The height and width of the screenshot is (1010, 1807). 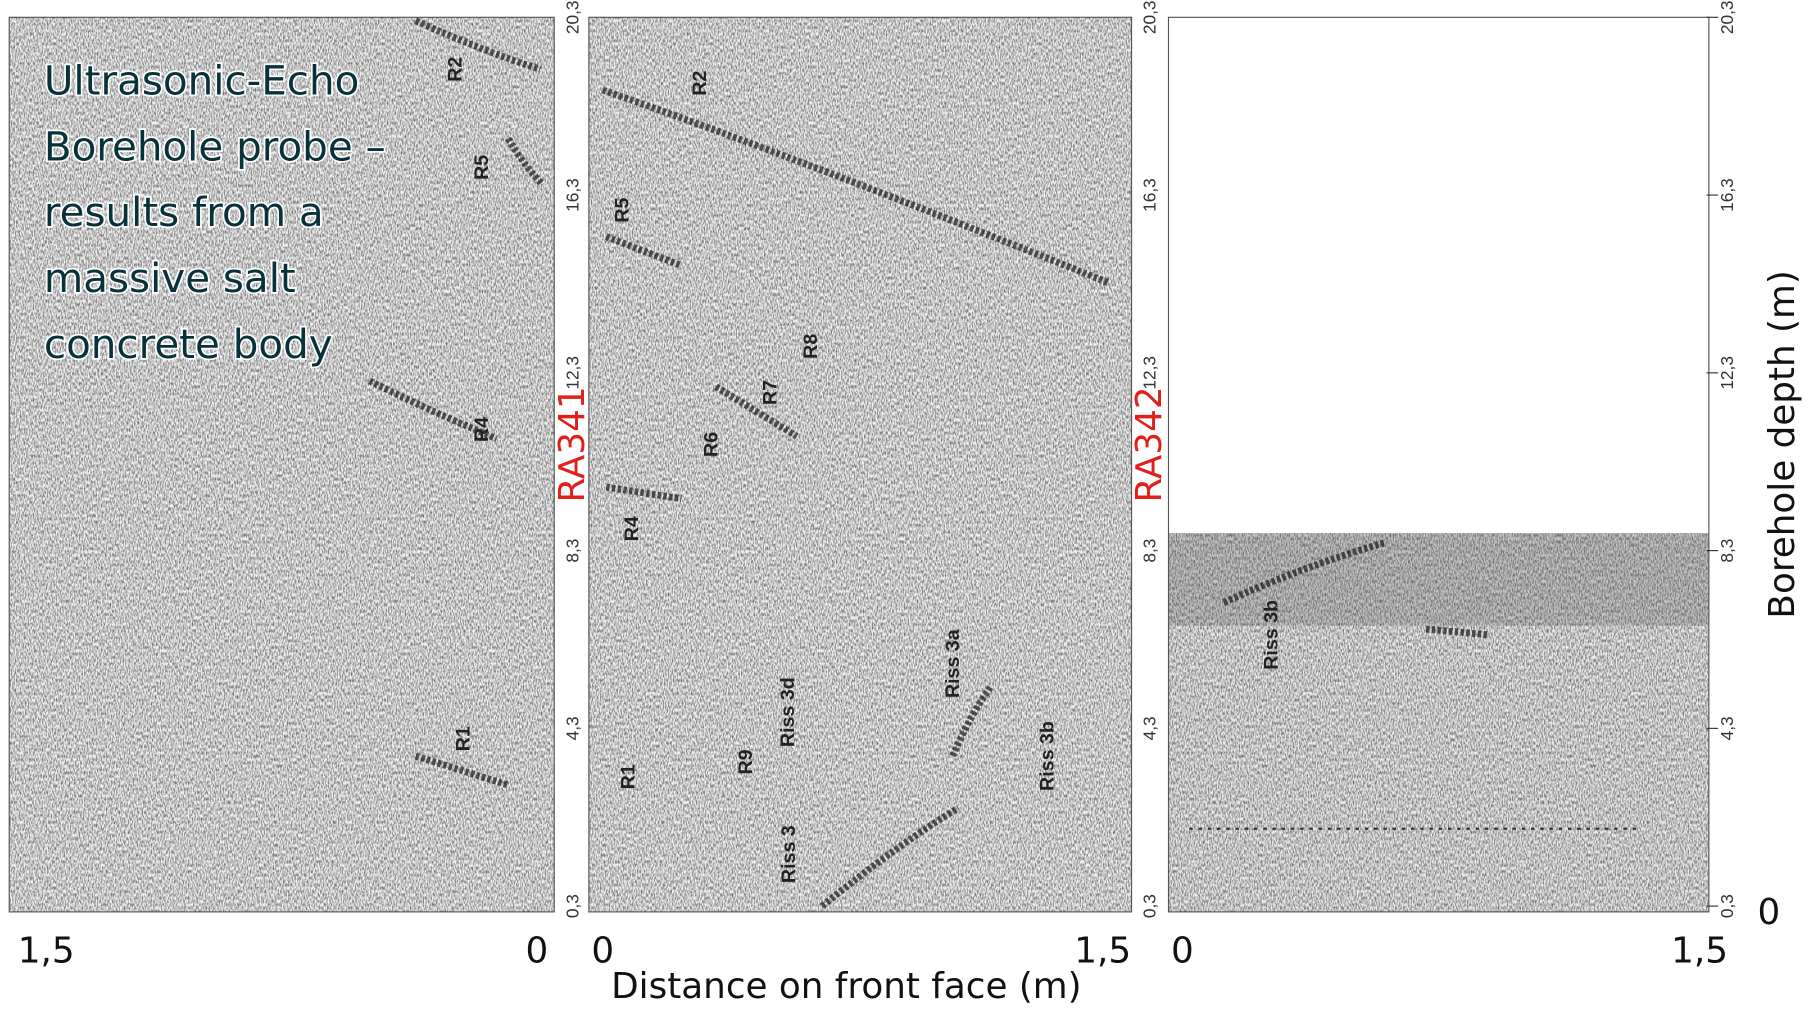 I want to click on title-line: concrete body, so click(x=188, y=344).